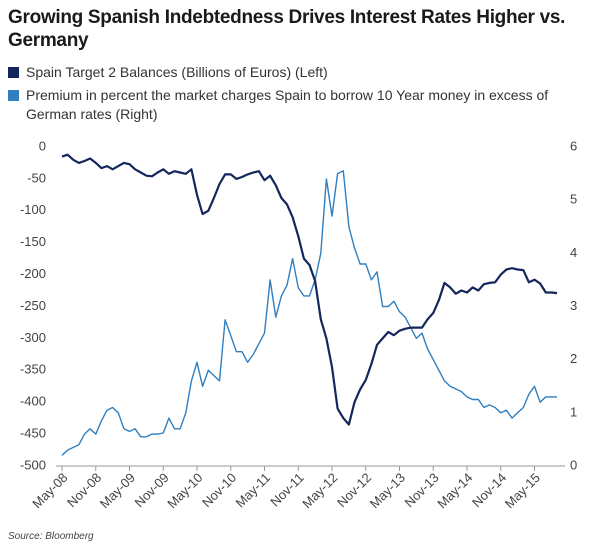 This screenshot has width=600, height=550. What do you see at coordinates (152, 490) in the screenshot?
I see `x-tick-label: Nov-09` at bounding box center [152, 490].